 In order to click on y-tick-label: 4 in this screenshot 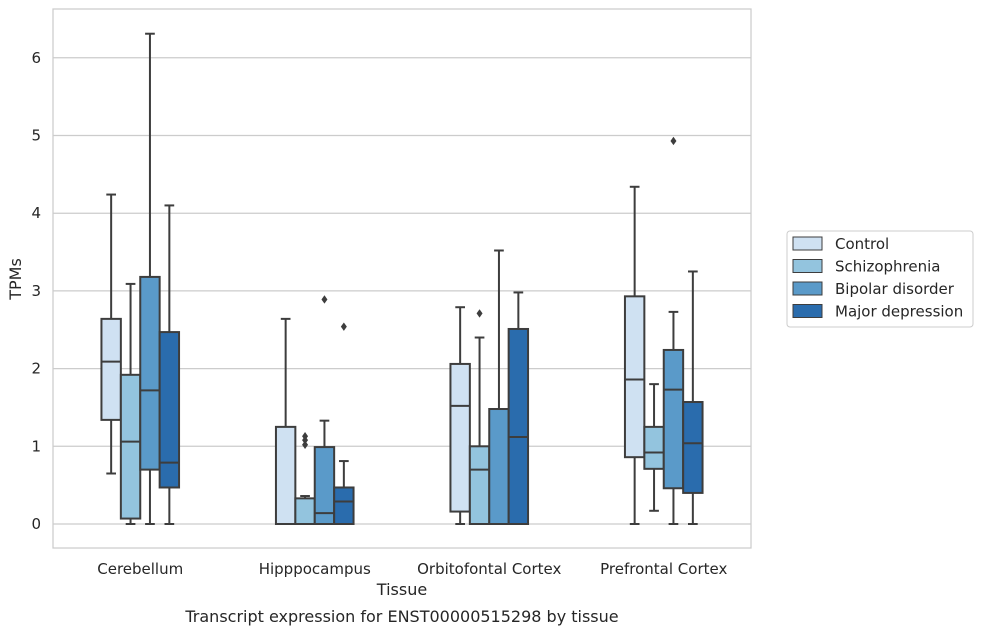, I will do `click(36, 213)`.